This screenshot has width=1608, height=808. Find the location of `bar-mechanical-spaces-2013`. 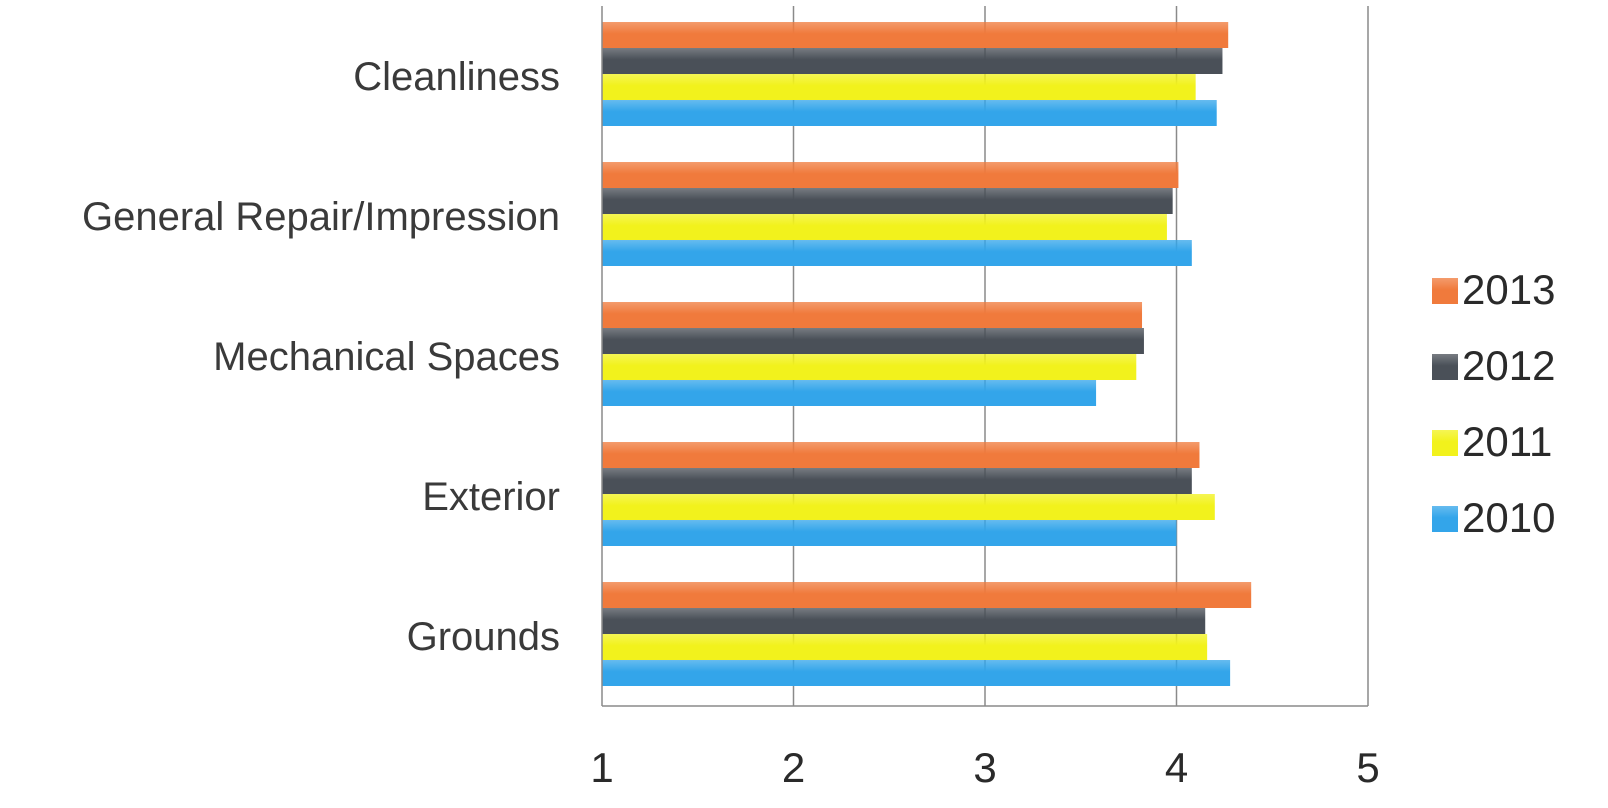

bar-mechanical-spaces-2013 is located at coordinates (872, 315).